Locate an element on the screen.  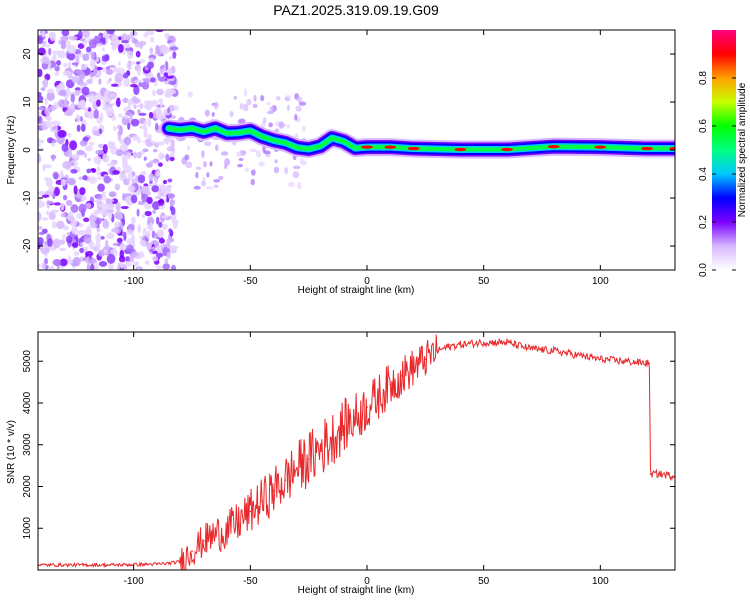
spectrogram-y-tick-label: 20 is located at coordinates (27, 54).